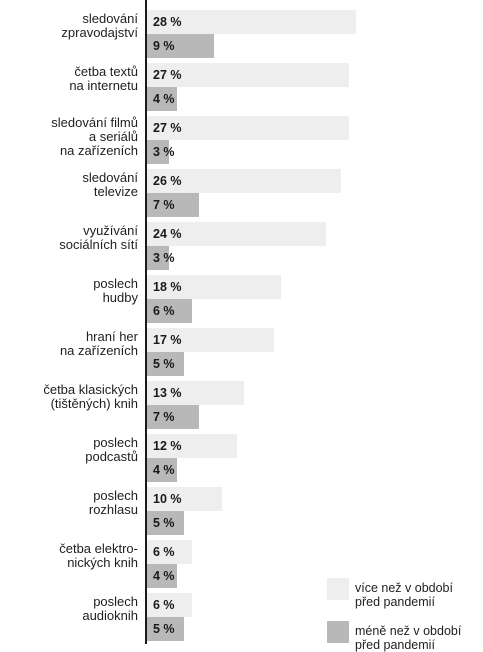  What do you see at coordinates (94, 136) in the screenshot?
I see `category-label: sledování filmů a seriálů na zařízeních` at bounding box center [94, 136].